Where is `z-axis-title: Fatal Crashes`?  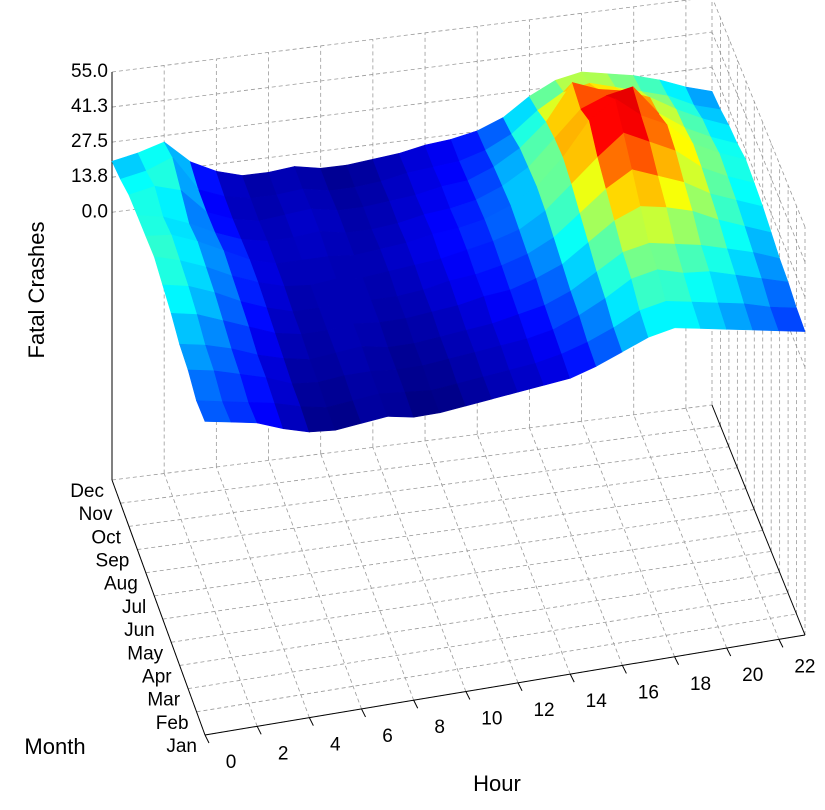 z-axis-title: Fatal Crashes is located at coordinates (36, 290).